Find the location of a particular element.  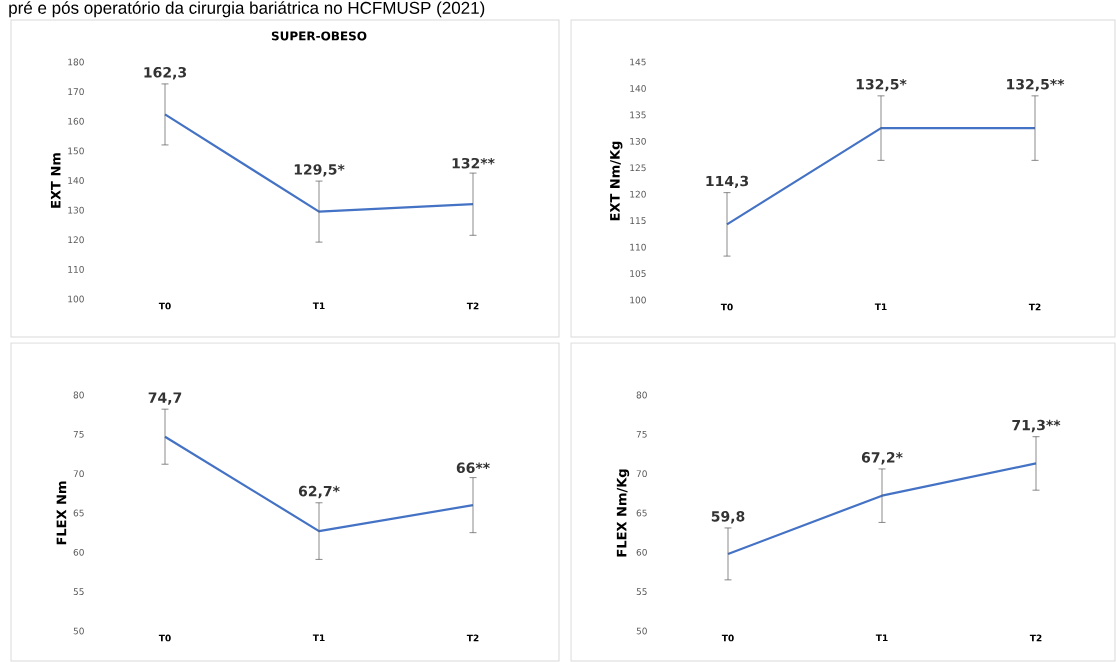

y-axis-title: FLEX Nm/Kg is located at coordinates (623, 513).